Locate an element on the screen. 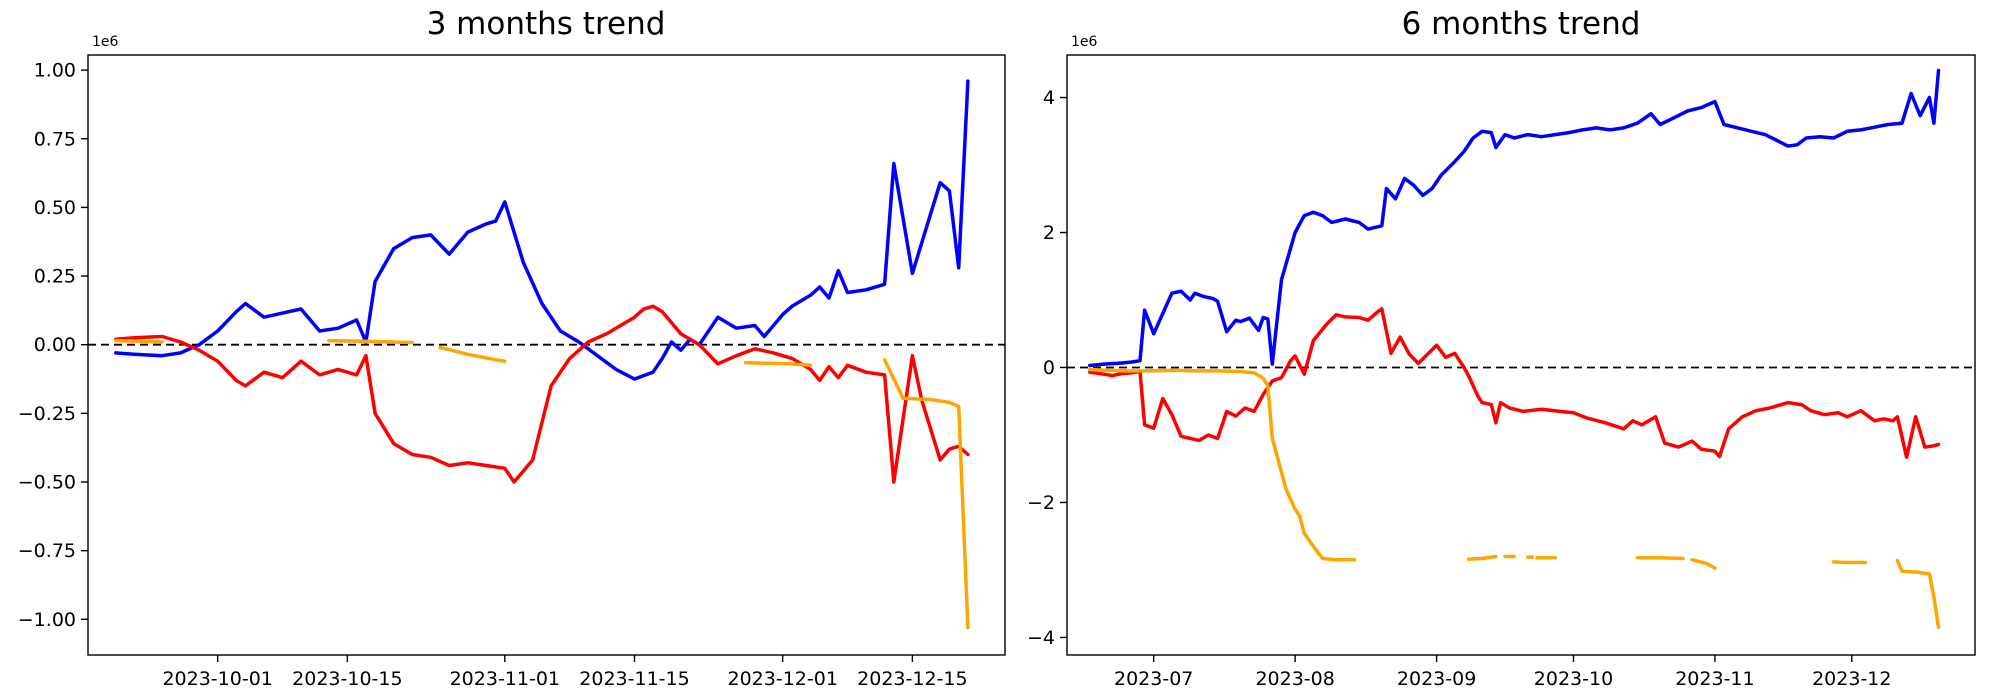 This screenshot has width=2000, height=700. y-tick-label: −0.50 is located at coordinates (47, 483).